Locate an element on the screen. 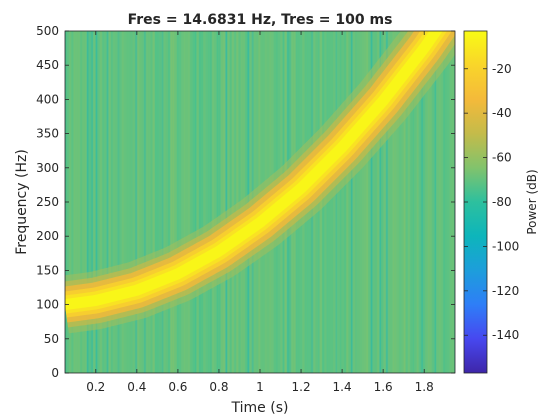 Image resolution: width=560 pixels, height=420 pixels. y-tick-label: 0 is located at coordinates (55, 373).